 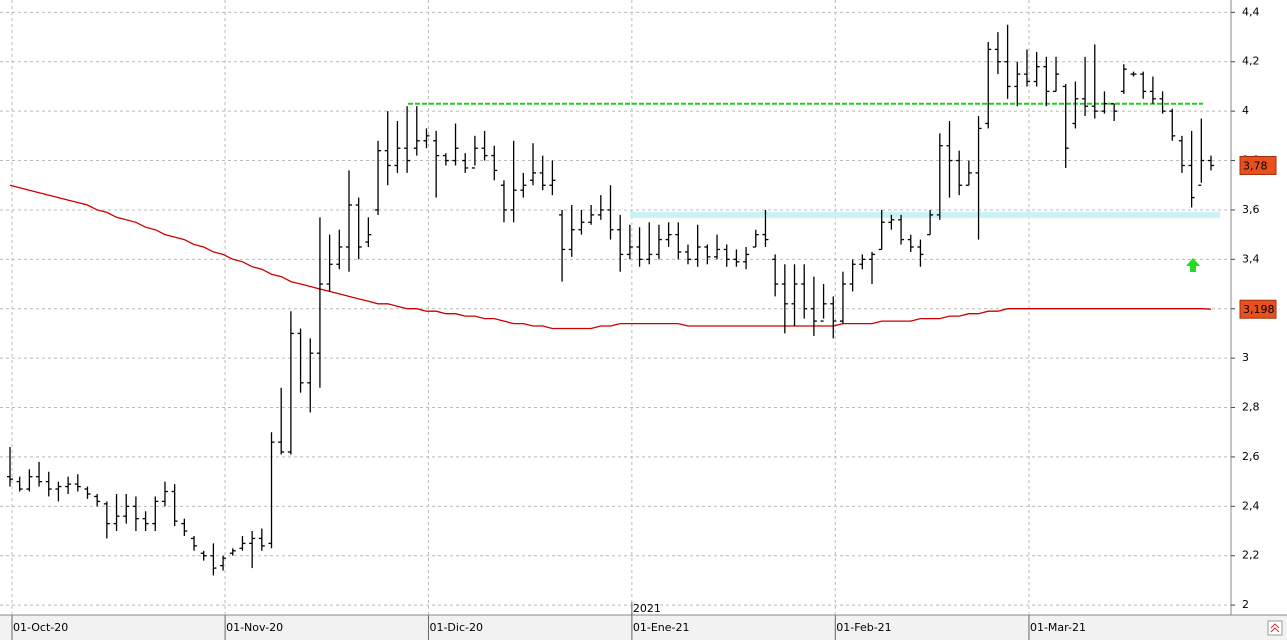 What do you see at coordinates (661, 627) in the screenshot?
I see `x-tick-label: 01-Ene-21` at bounding box center [661, 627].